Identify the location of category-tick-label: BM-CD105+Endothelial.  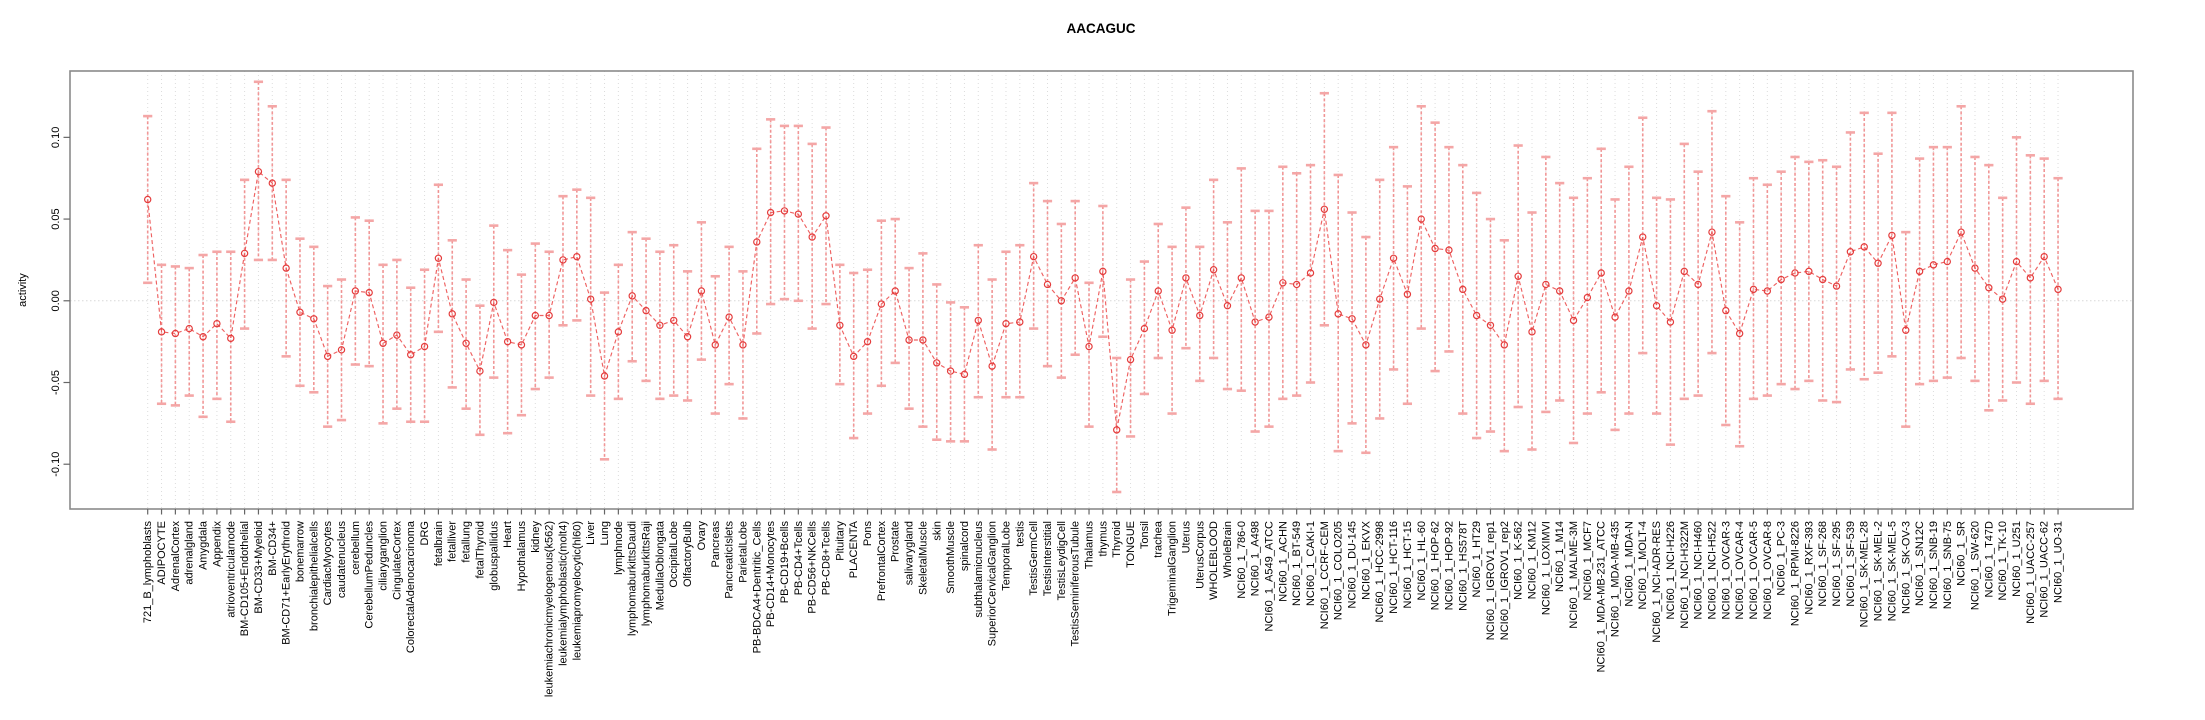
(245, 578).